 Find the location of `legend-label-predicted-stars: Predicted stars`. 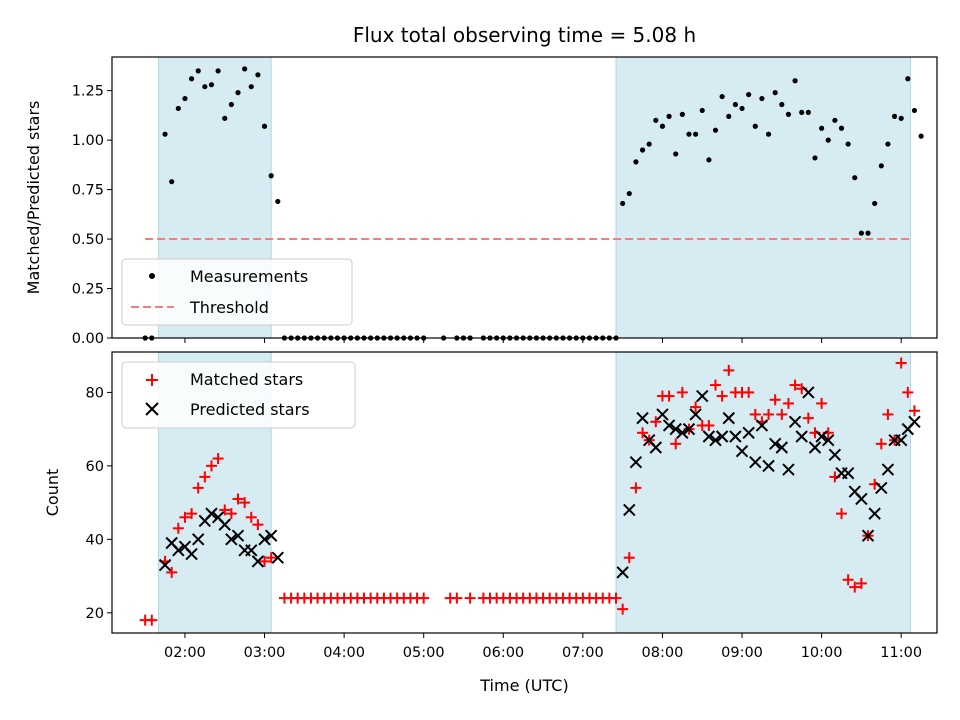

legend-label-predicted-stars: Predicted stars is located at coordinates (250, 409).